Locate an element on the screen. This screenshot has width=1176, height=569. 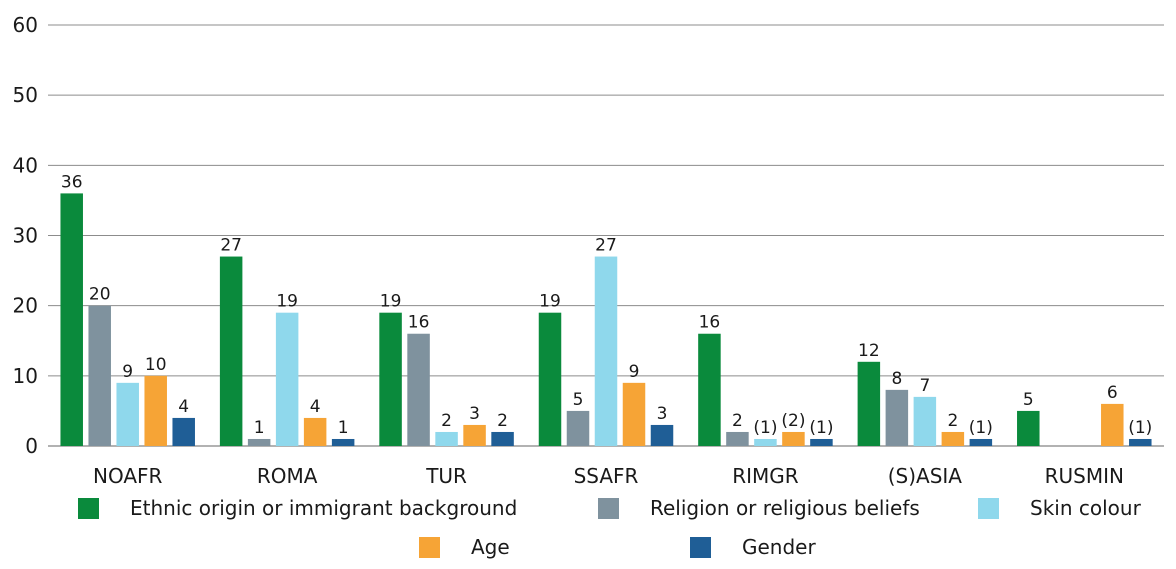
legend-item-gender: Gender is located at coordinates (753, 547).